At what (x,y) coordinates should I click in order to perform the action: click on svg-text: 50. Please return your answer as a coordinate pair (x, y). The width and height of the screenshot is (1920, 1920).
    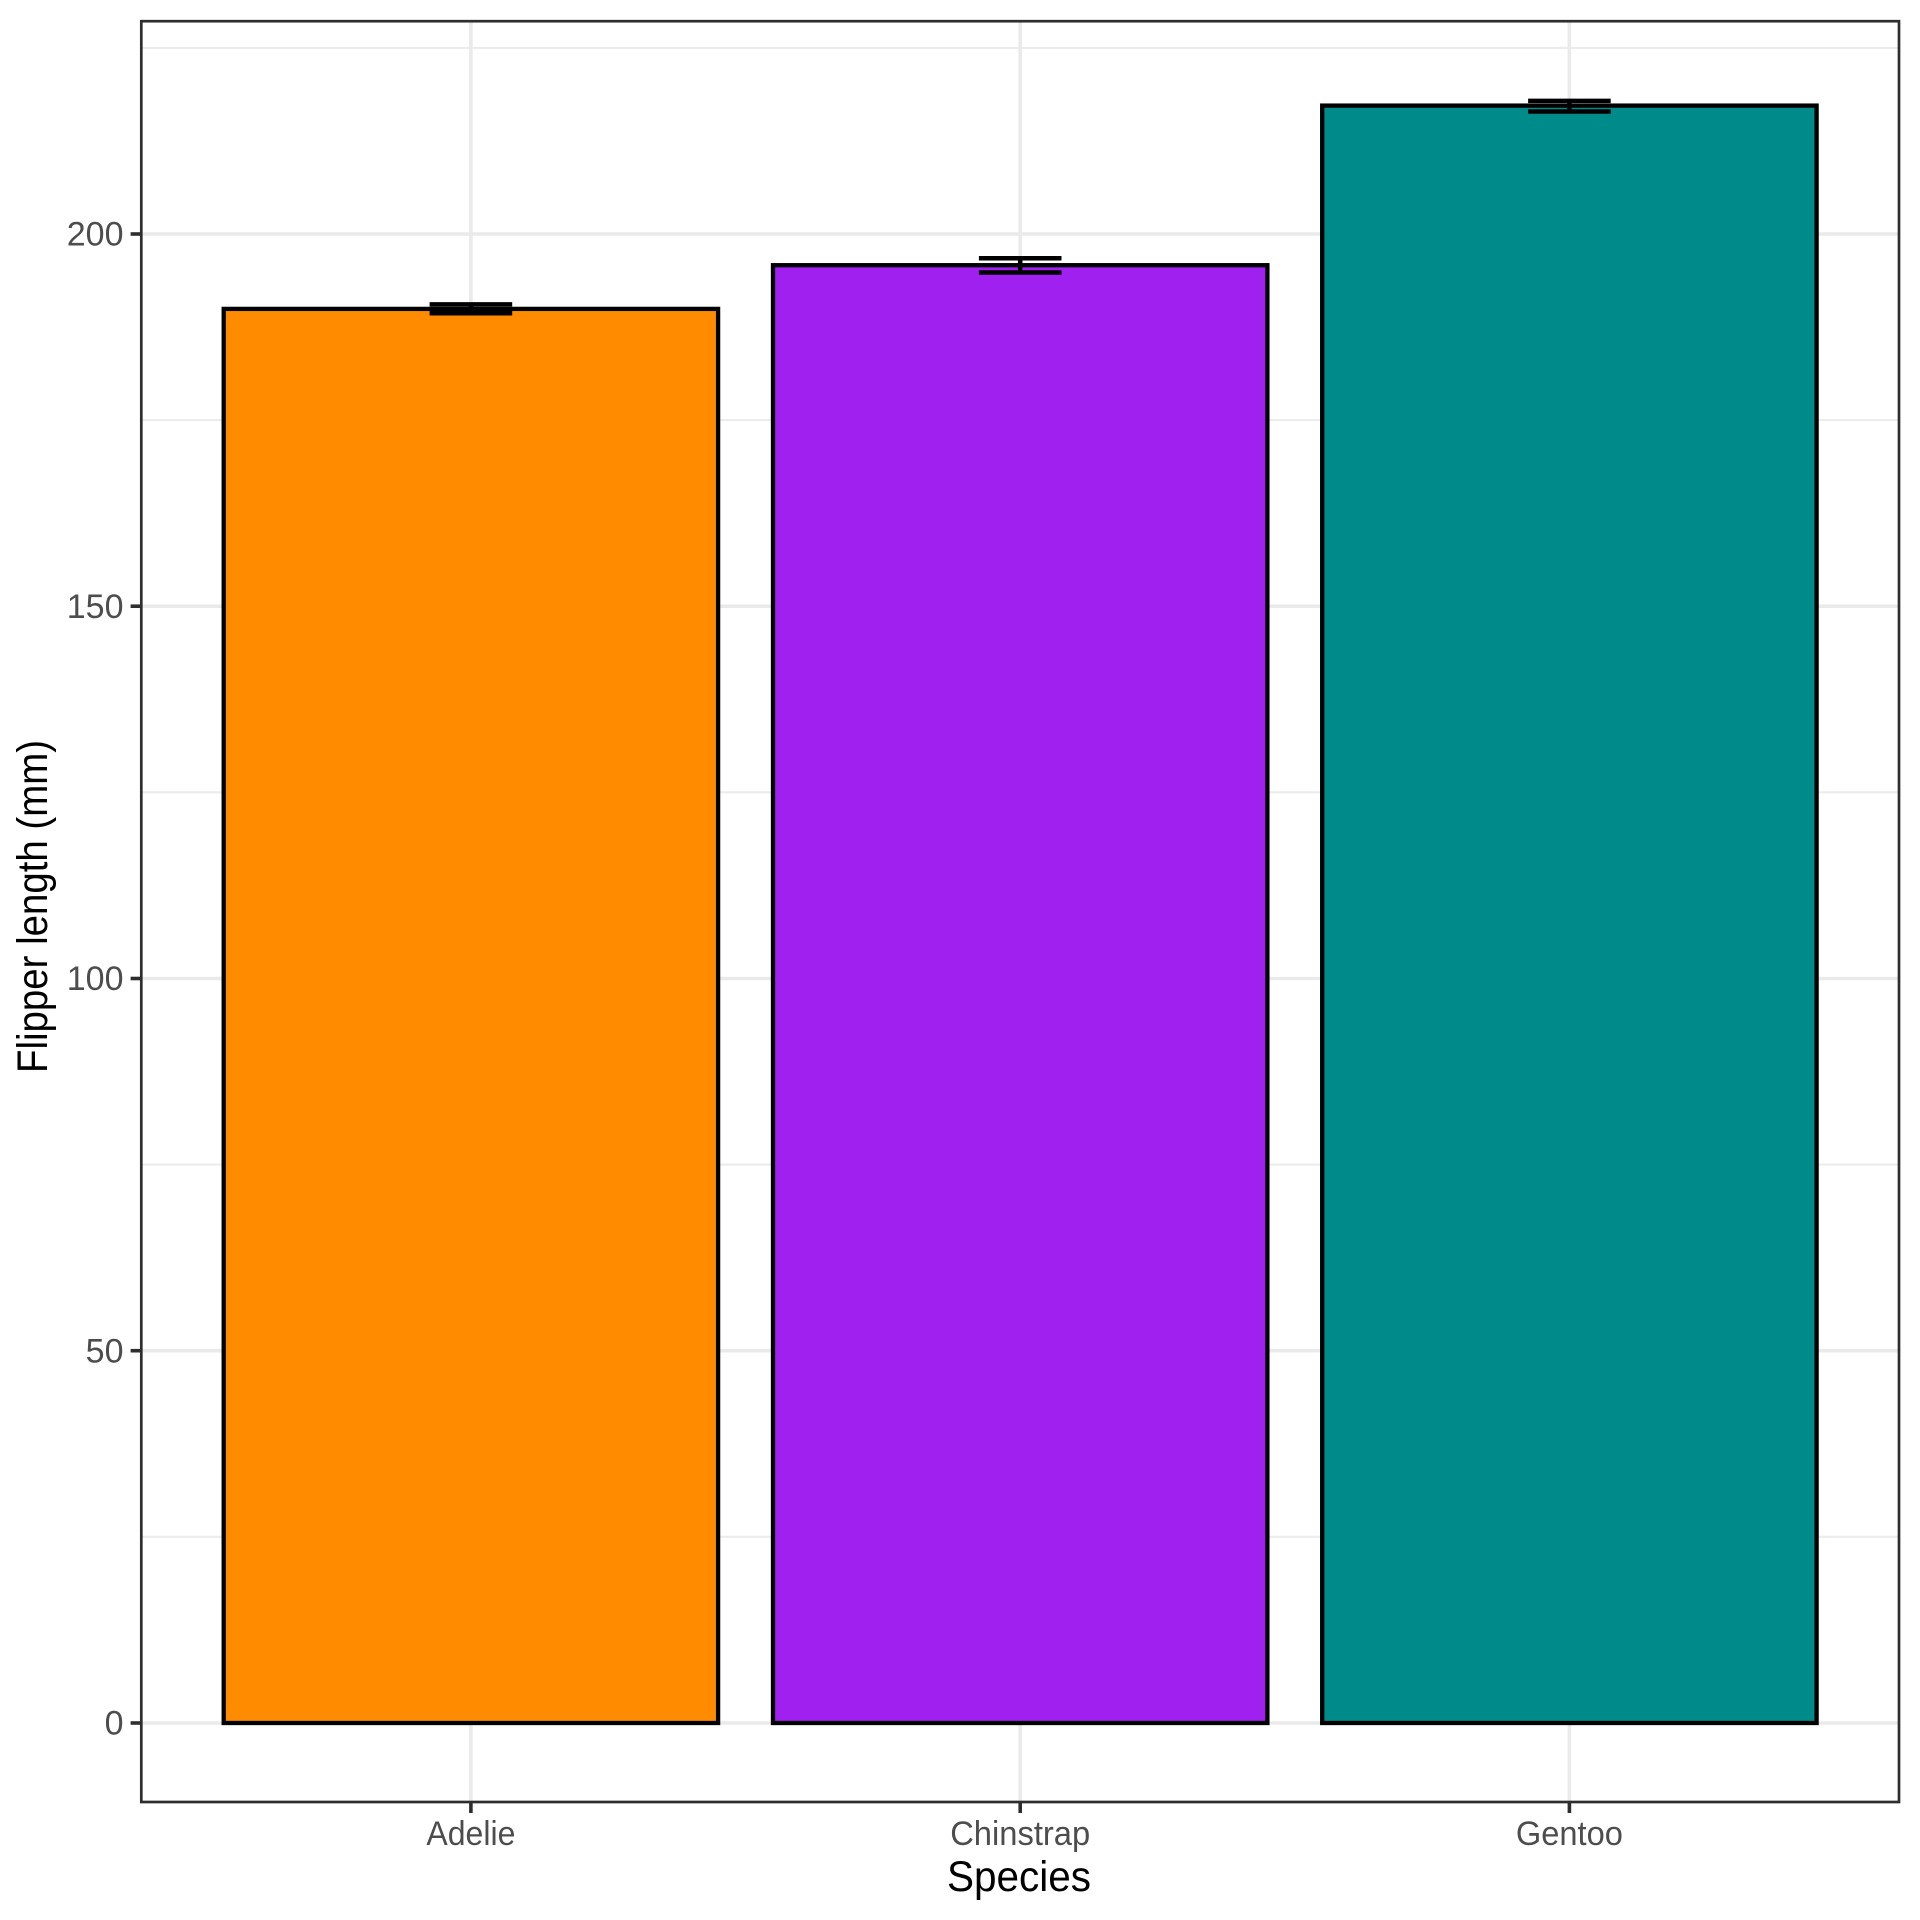
    Looking at the image, I should click on (105, 1351).